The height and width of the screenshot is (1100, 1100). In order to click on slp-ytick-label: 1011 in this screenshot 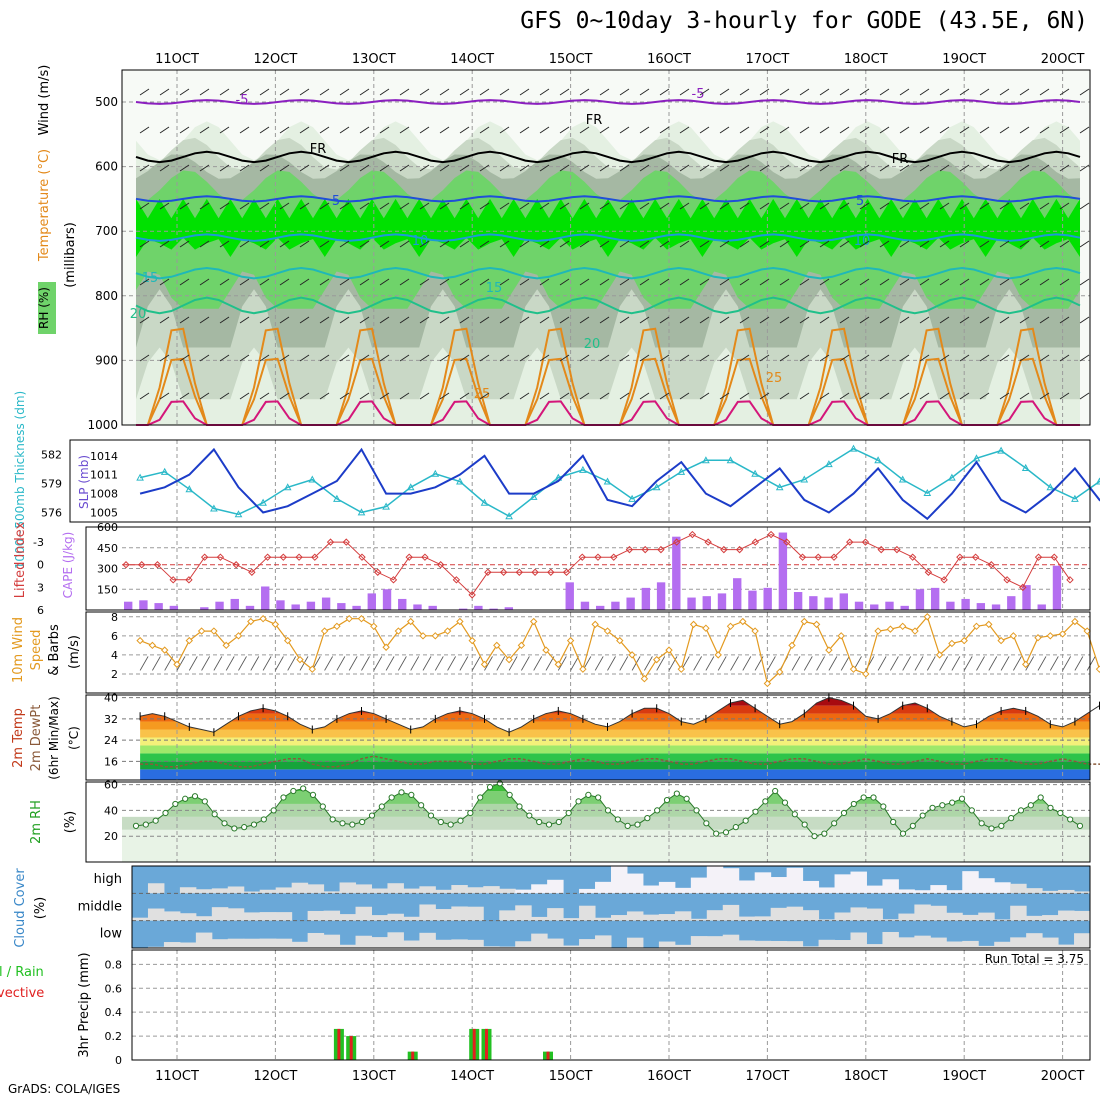, I will do `click(104, 475)`.